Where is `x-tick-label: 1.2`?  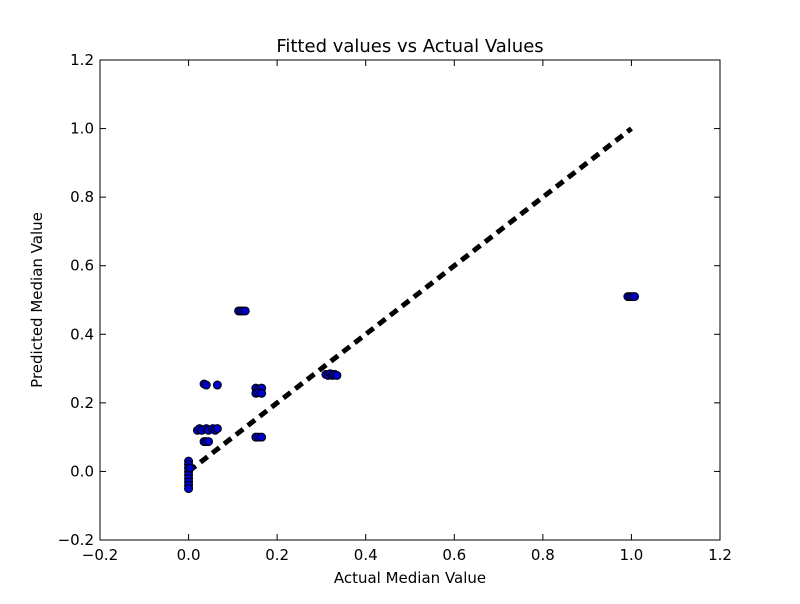 x-tick-label: 1.2 is located at coordinates (720, 555).